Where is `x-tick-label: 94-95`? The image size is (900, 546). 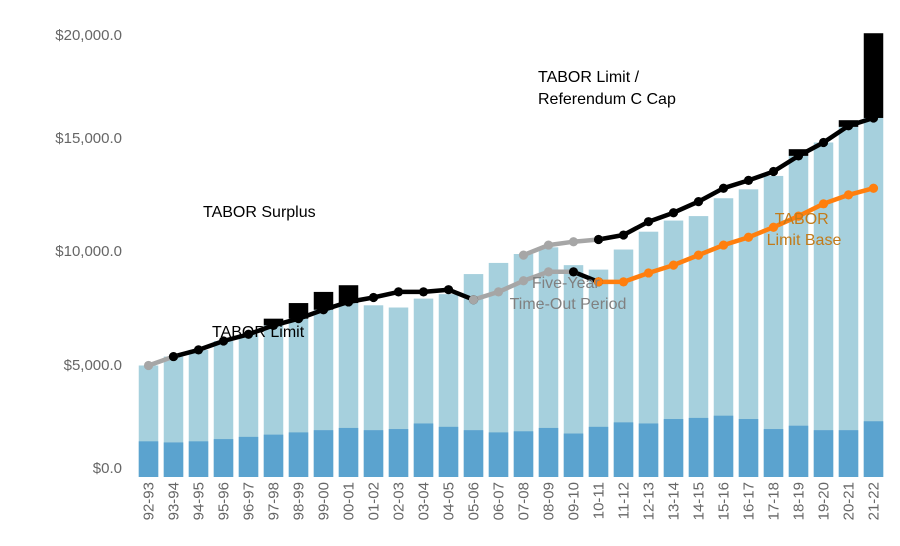
x-tick-label: 94-95 is located at coordinates (199, 501).